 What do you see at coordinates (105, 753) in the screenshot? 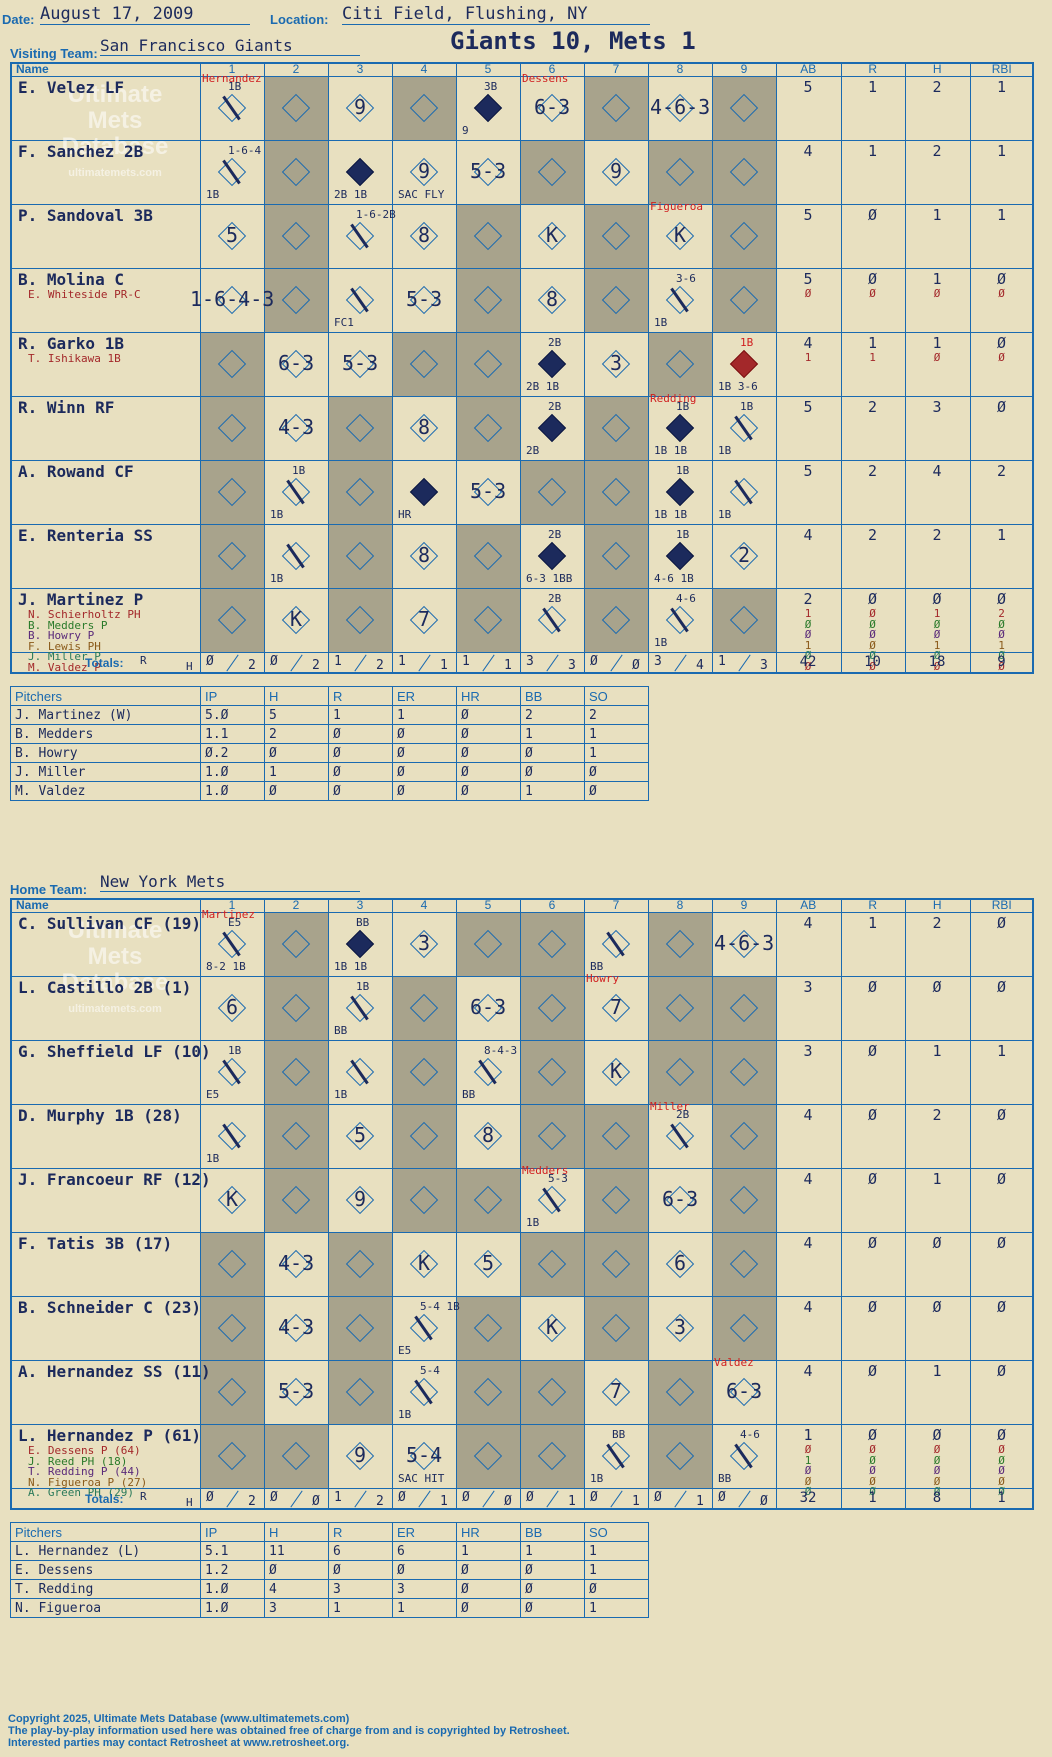
I see `pitcher-name: B. Howry` at bounding box center [105, 753].